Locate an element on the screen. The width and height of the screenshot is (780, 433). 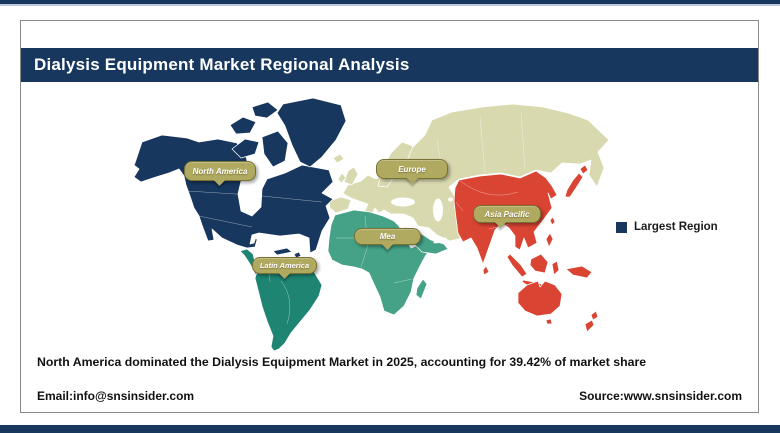
label-bubble-mea: Mea is located at coordinates (387, 239).